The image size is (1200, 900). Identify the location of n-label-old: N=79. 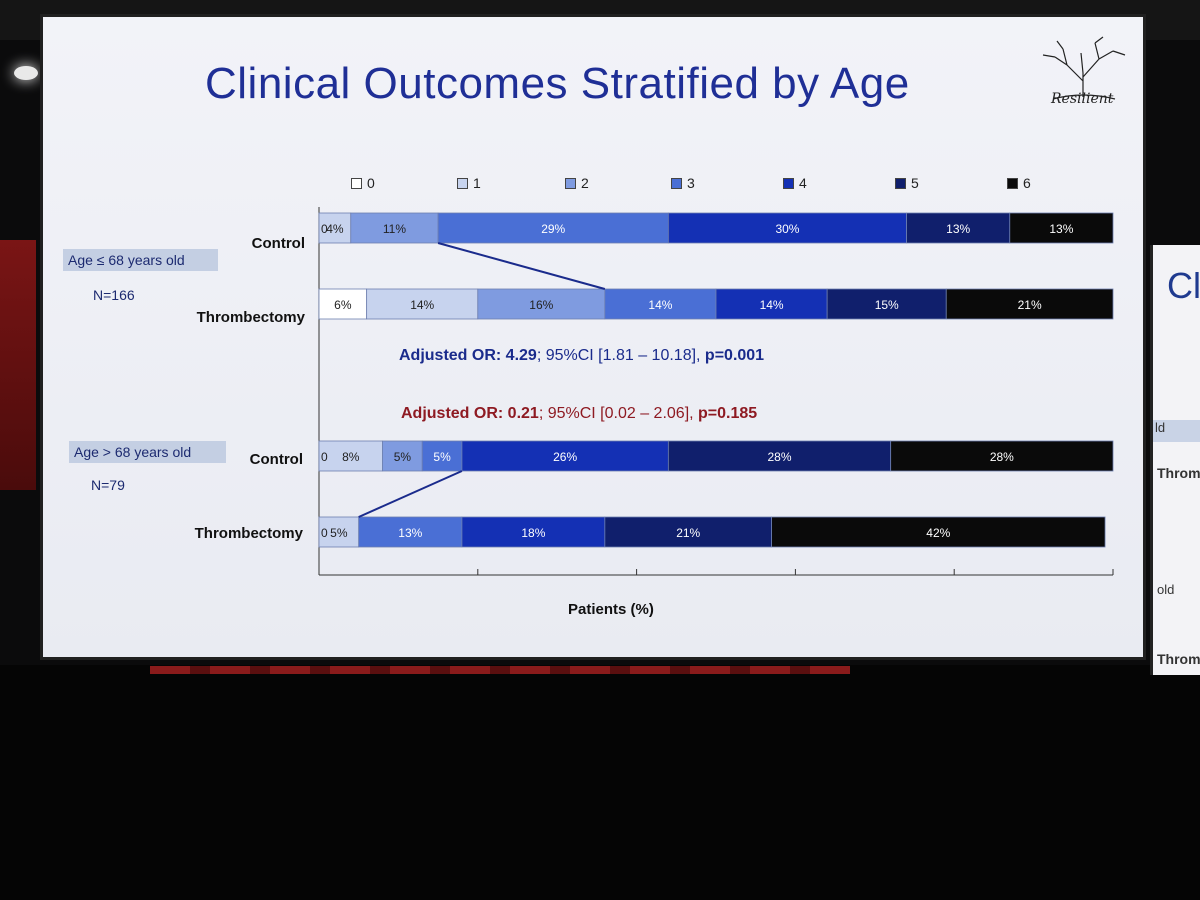
(108, 485).